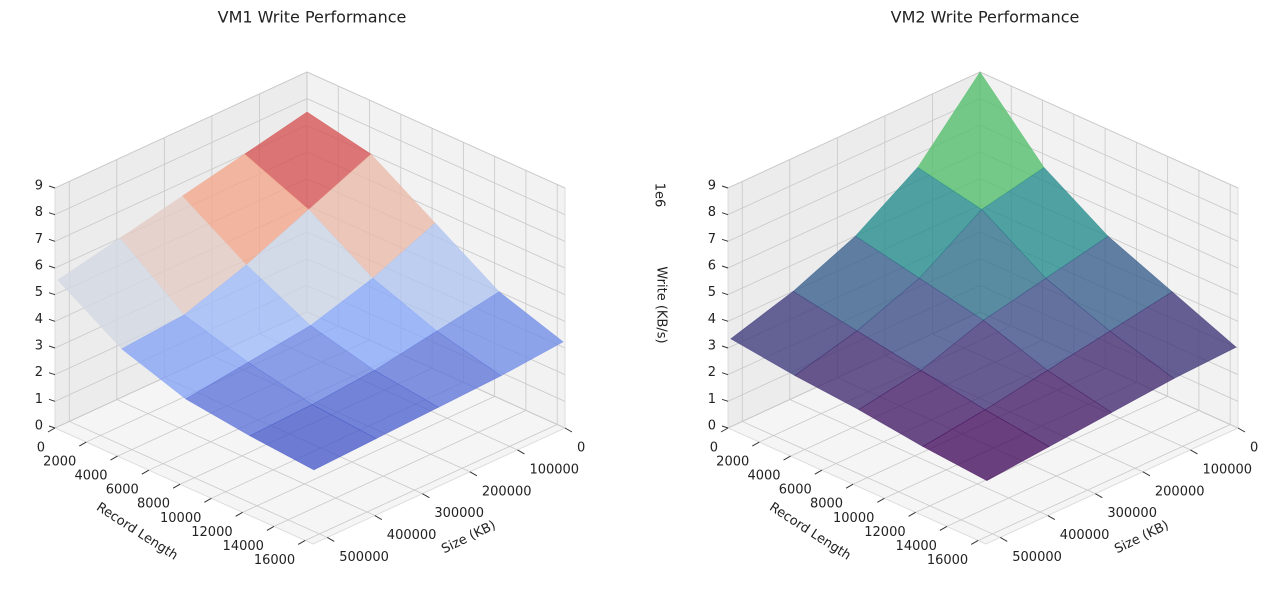 The image size is (1265, 605). Describe the element at coordinates (714, 448) in the screenshot. I see `y-tick-label: 0` at that location.